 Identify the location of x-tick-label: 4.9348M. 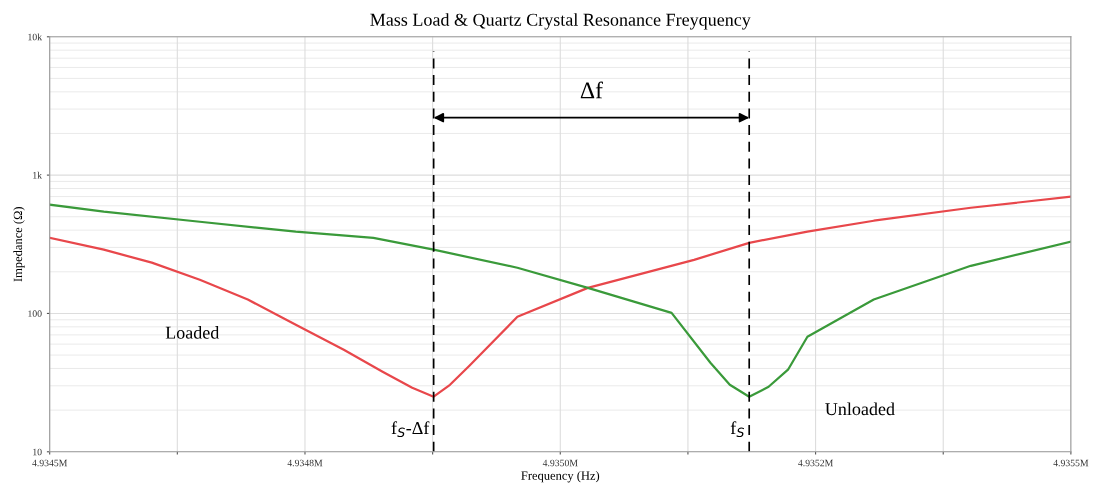
(305, 463).